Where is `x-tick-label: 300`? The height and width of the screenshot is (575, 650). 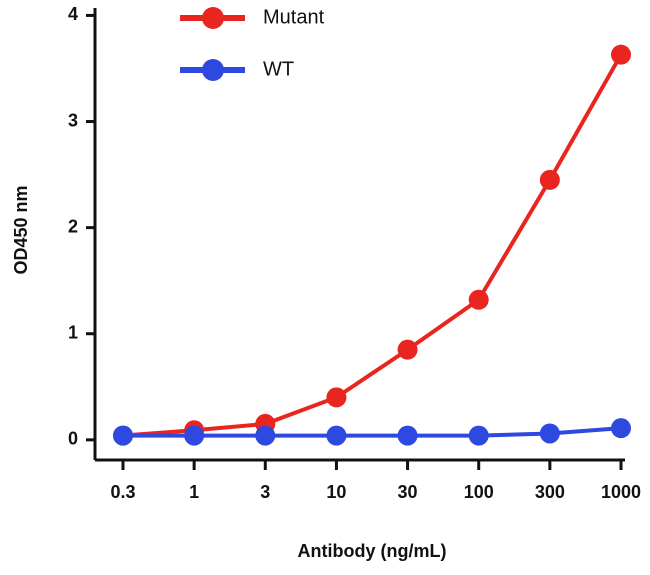 x-tick-label: 300 is located at coordinates (550, 492).